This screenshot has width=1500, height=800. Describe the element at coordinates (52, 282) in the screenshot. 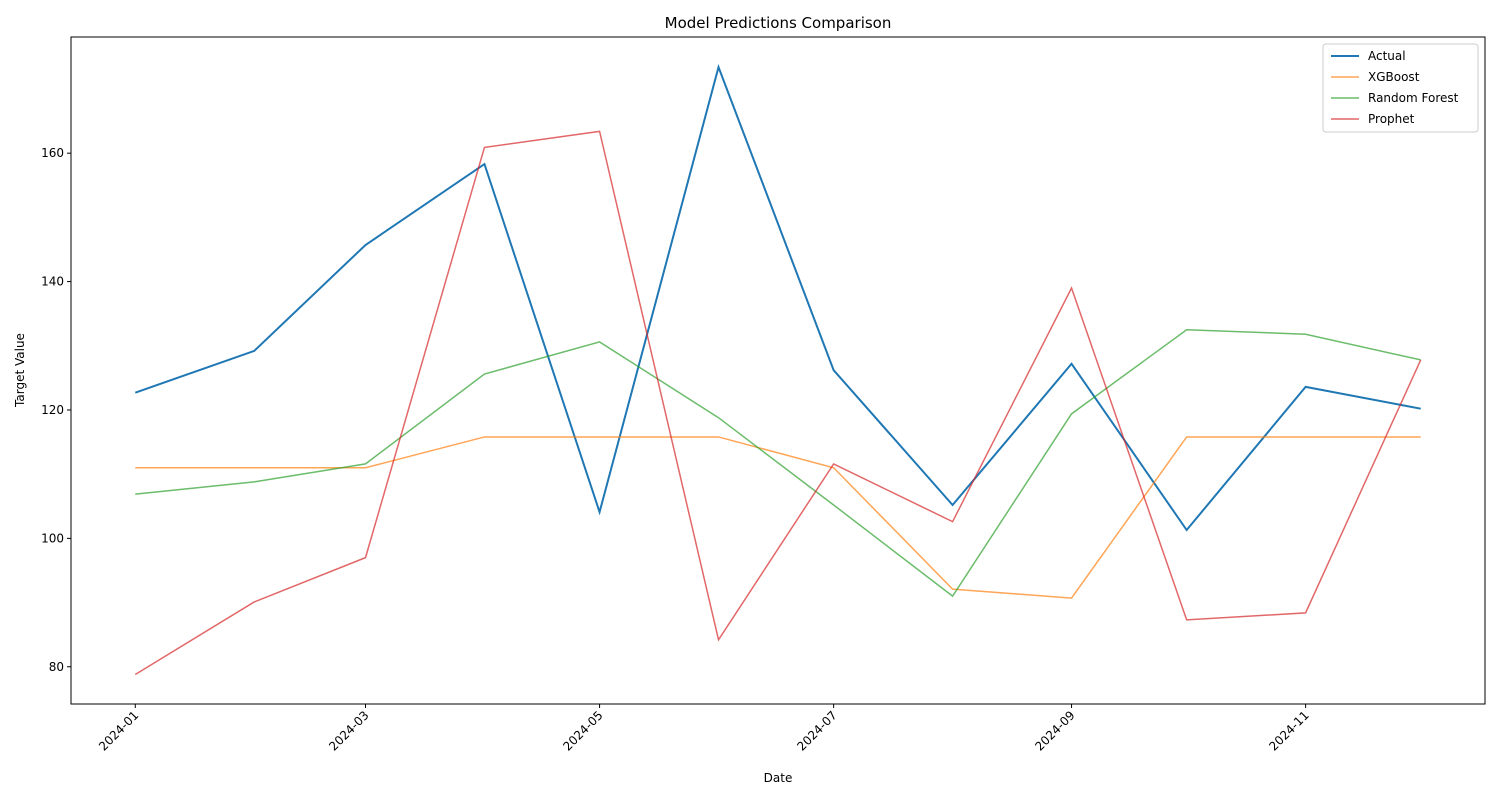

I see `y-tick-label: 140` at that location.